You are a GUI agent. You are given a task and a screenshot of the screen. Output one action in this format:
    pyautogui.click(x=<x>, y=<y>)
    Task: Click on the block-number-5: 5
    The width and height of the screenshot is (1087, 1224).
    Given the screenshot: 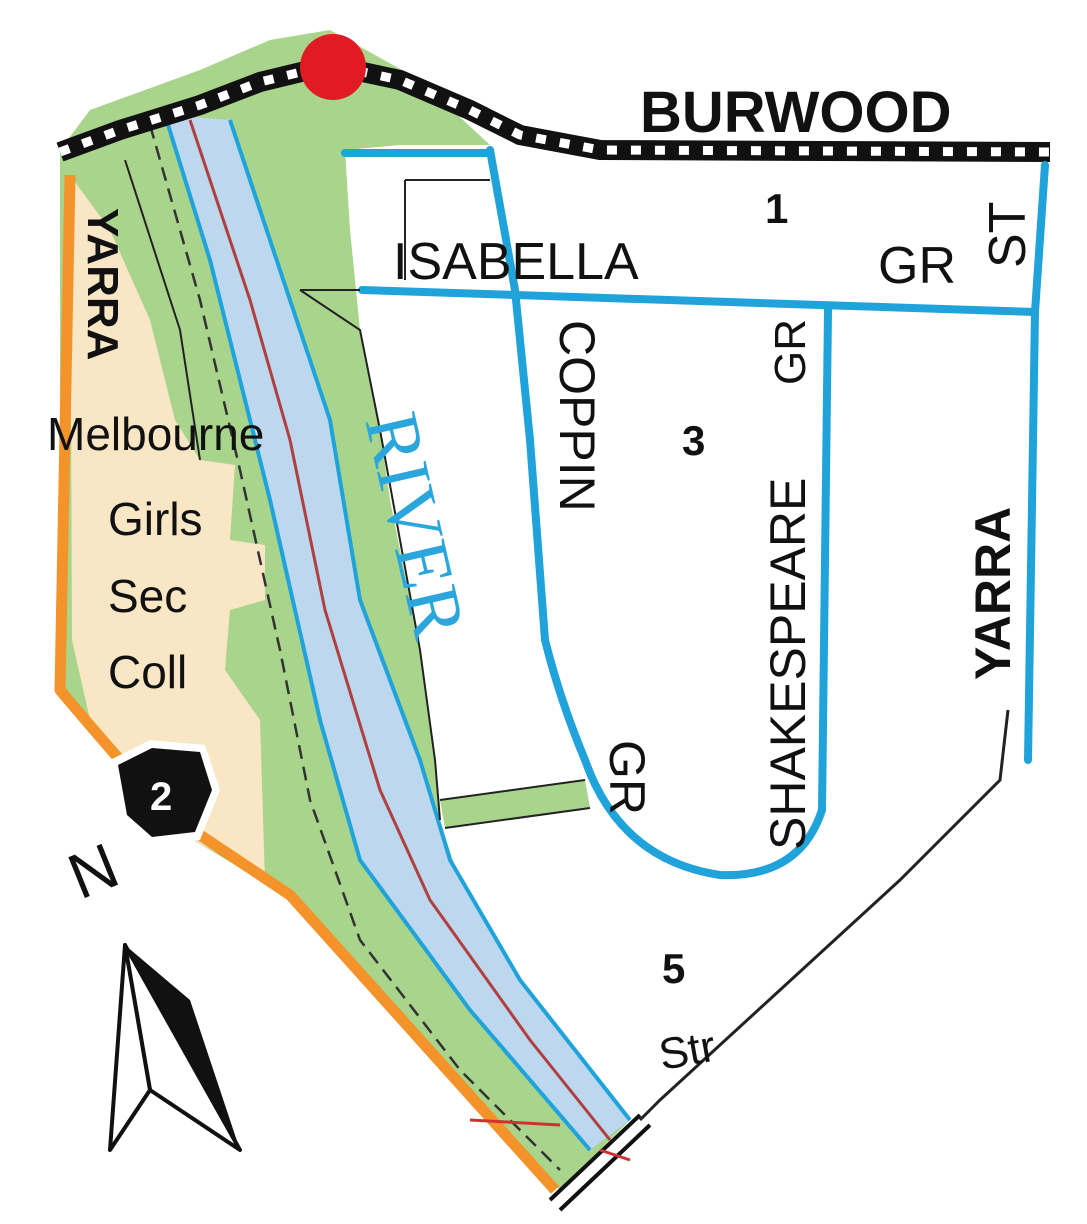 What is the action you would take?
    pyautogui.click(x=673, y=968)
    